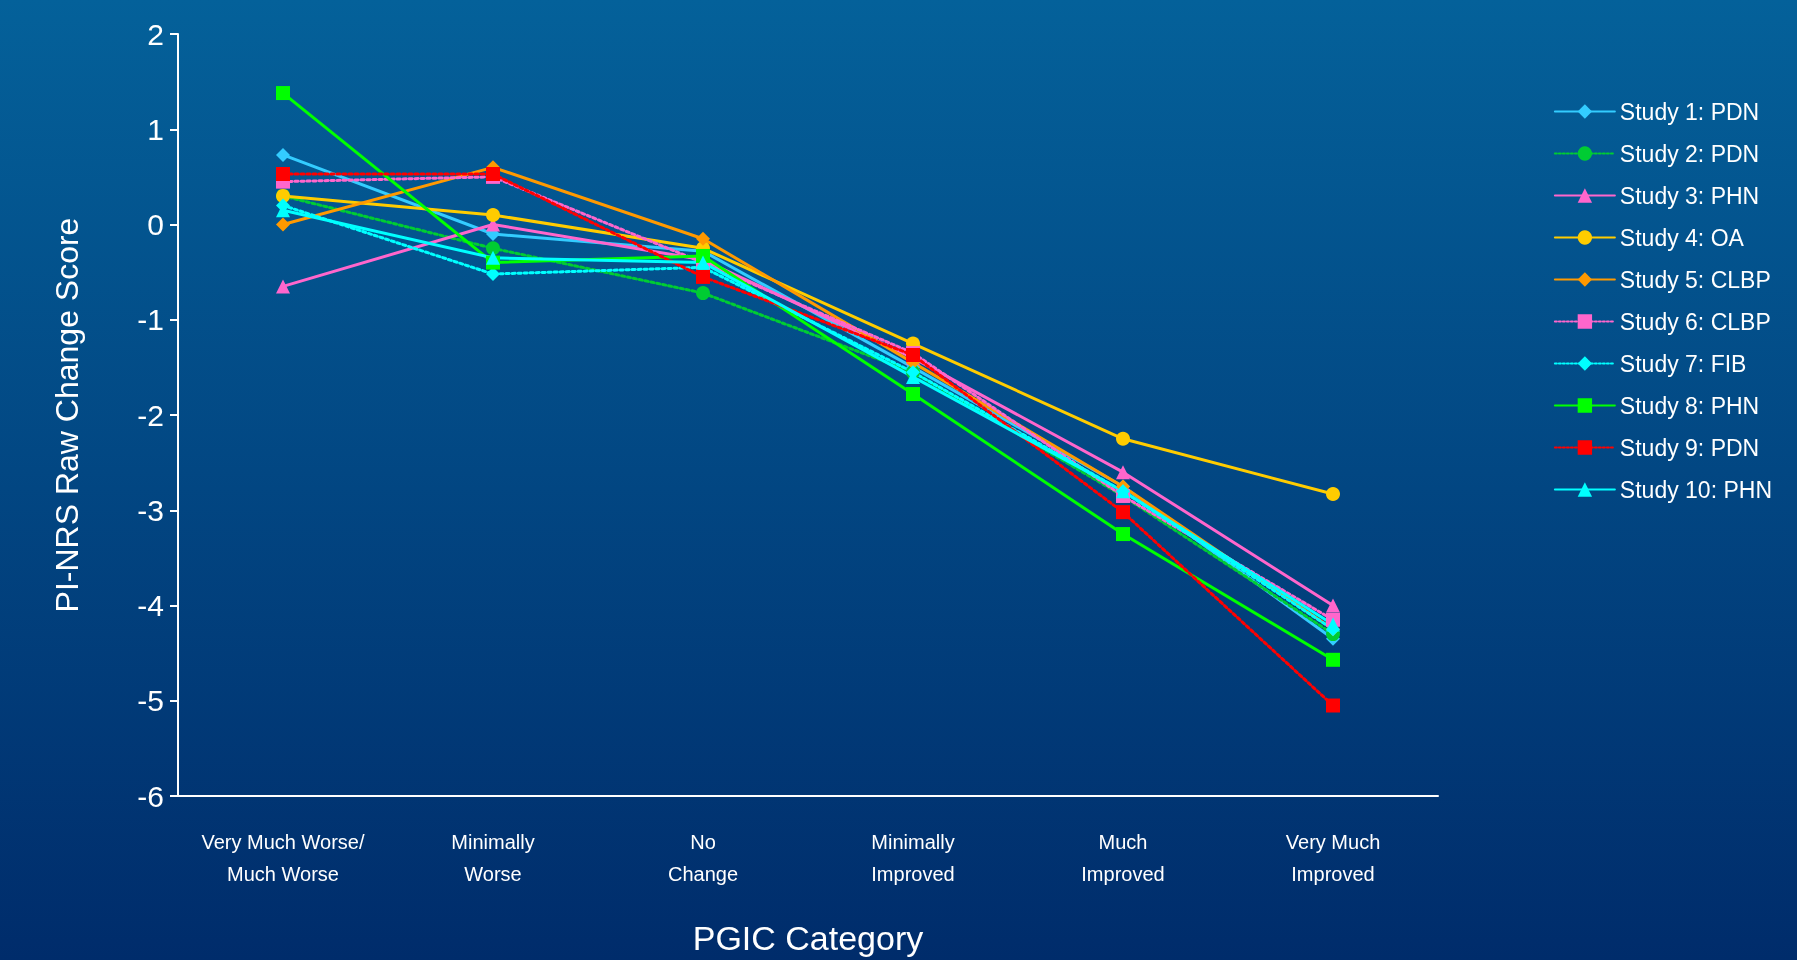 Image resolution: width=1797 pixels, height=960 pixels. What do you see at coordinates (1689, 195) in the screenshot?
I see `legend-label: Study 3: PHN` at bounding box center [1689, 195].